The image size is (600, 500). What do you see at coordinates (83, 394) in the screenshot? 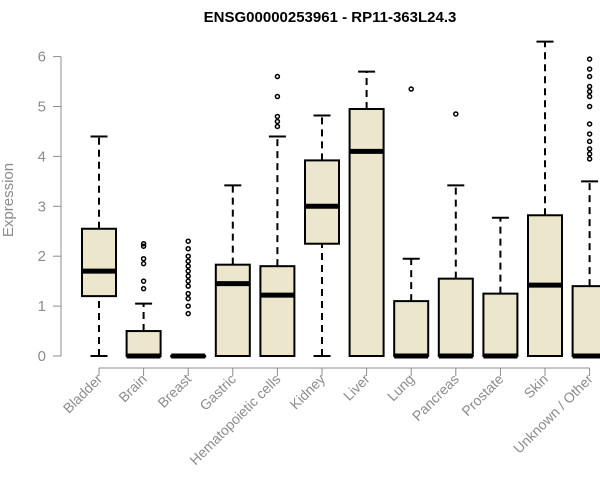
I see `x-tick-label: Bladder` at bounding box center [83, 394].